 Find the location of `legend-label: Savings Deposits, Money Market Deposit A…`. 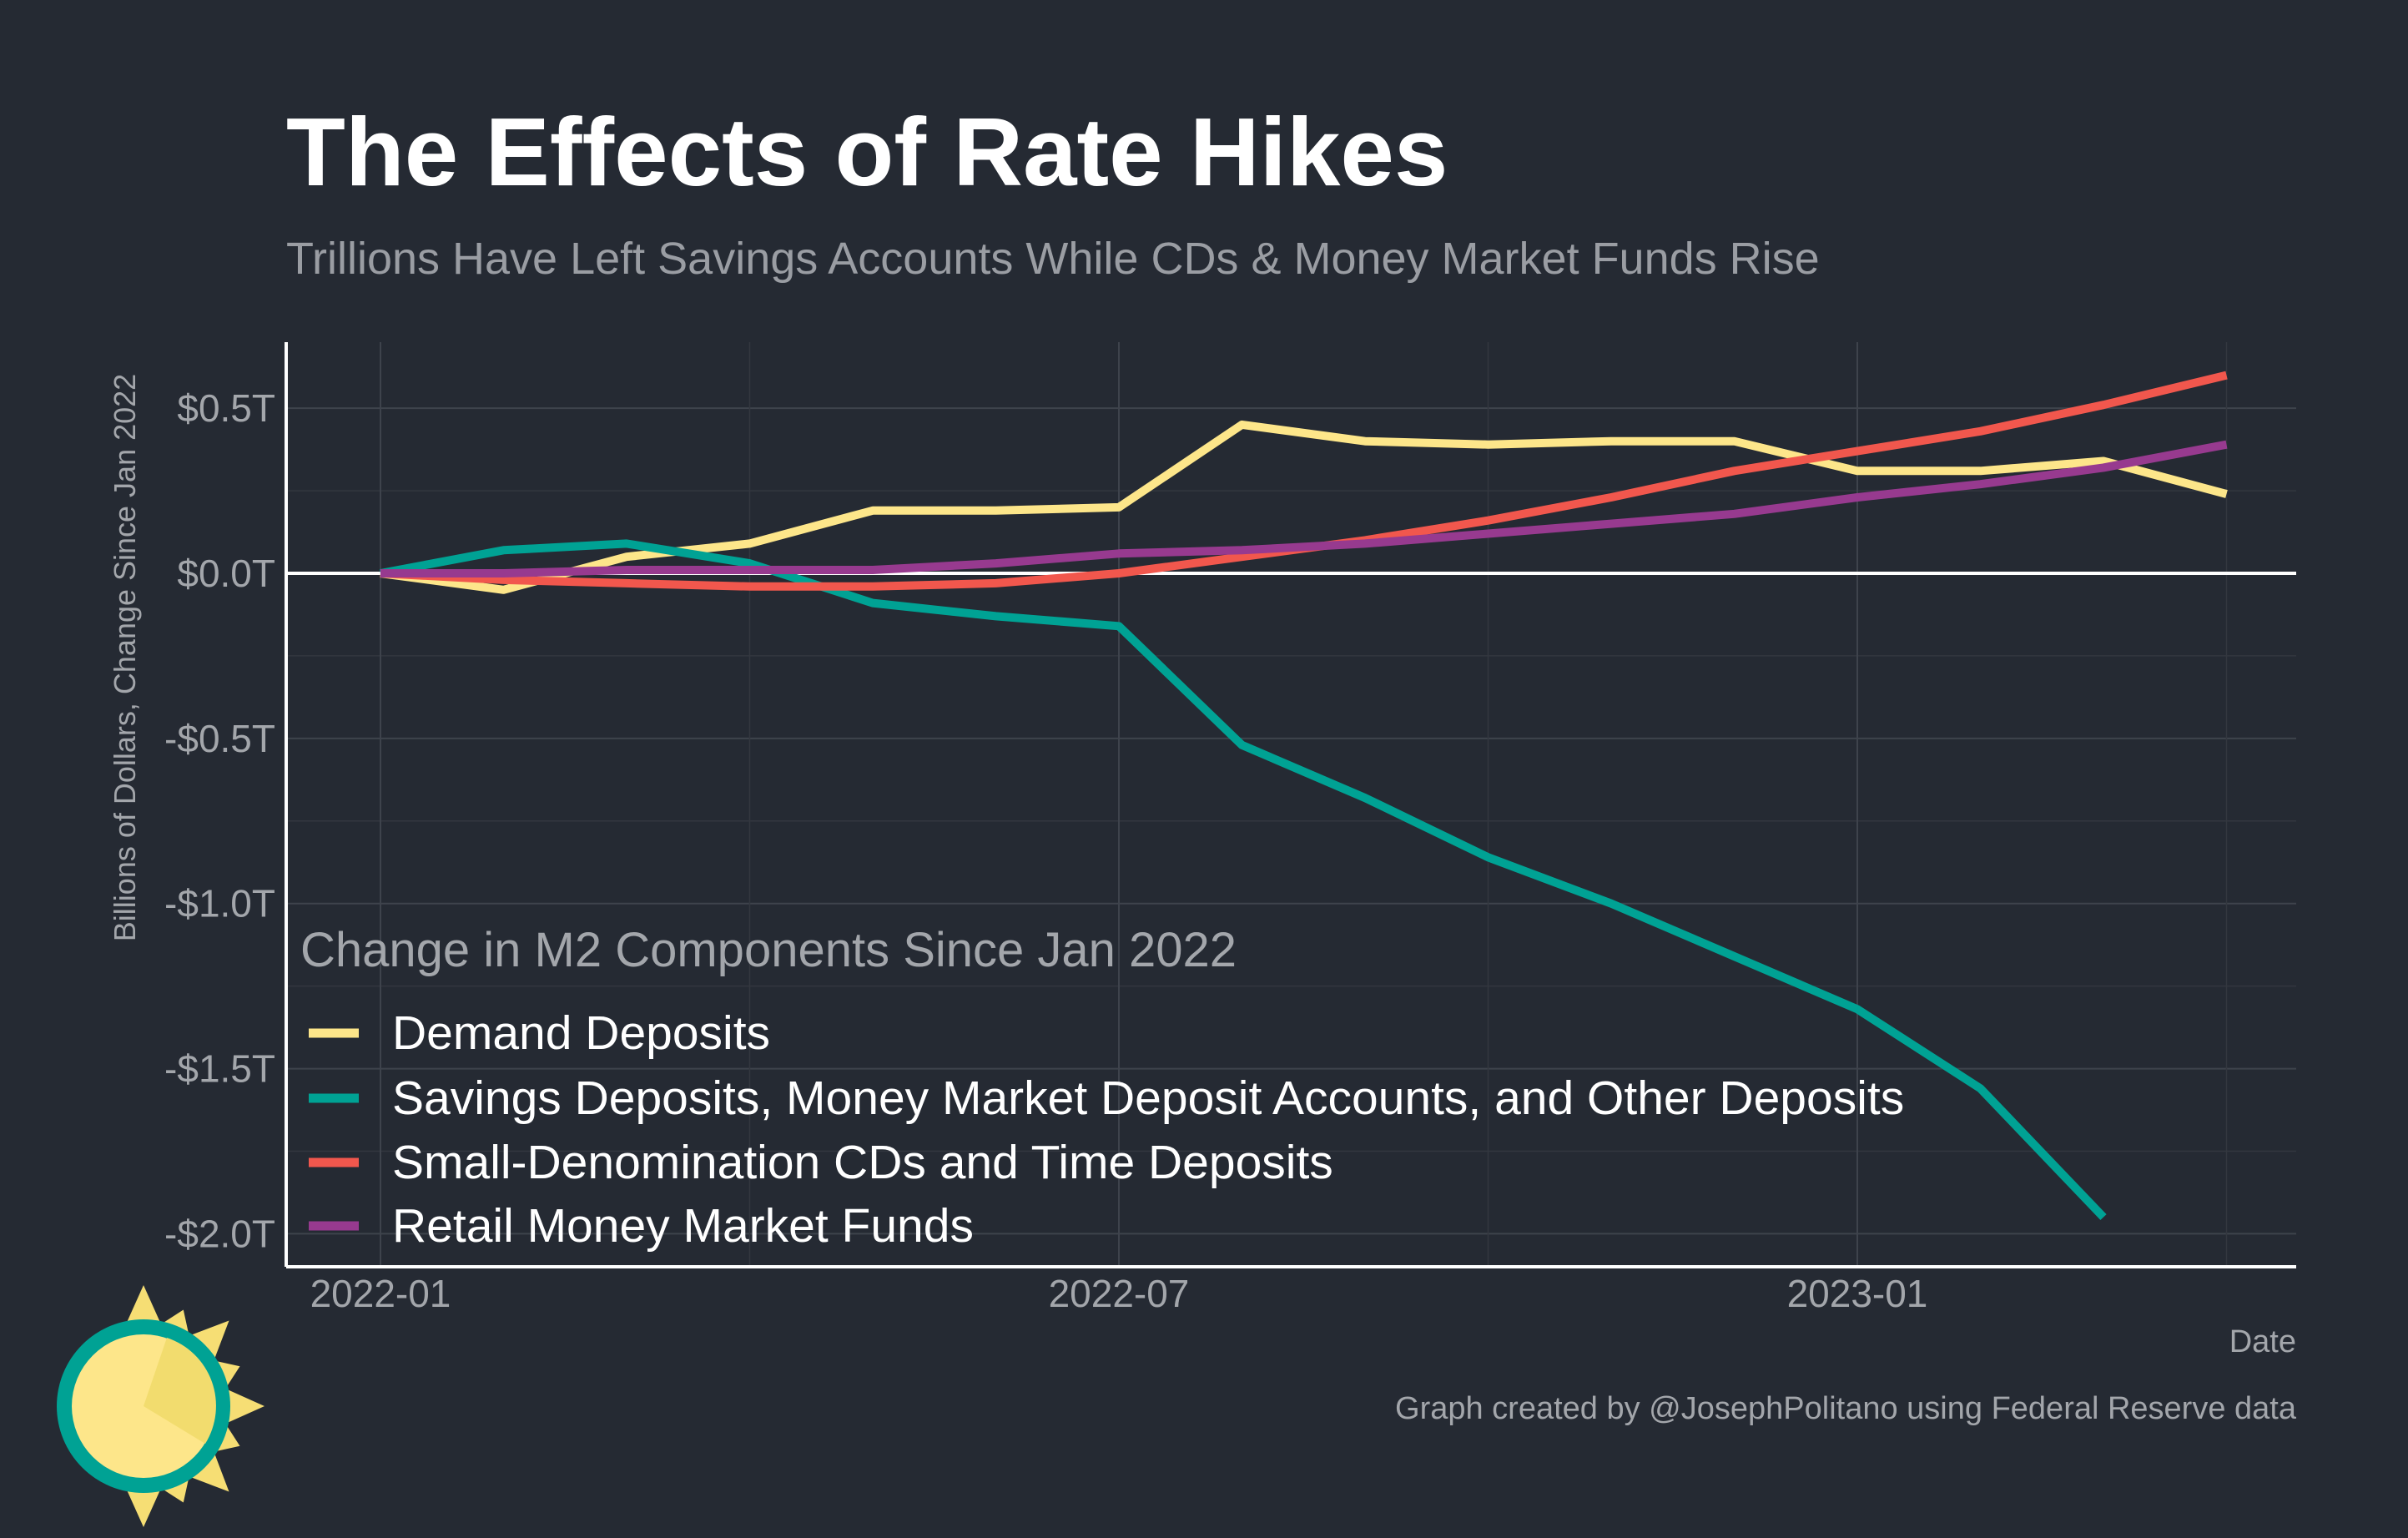

legend-label: Savings Deposits, Money Market Deposit A… is located at coordinates (1148, 1098).